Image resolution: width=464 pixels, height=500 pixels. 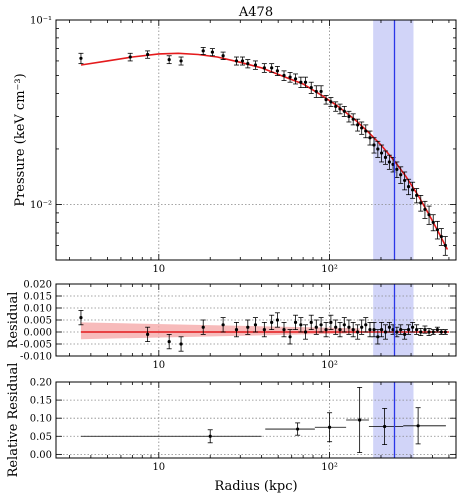 What do you see at coordinates (256, 320) in the screenshot?
I see `residual-plot-content` at bounding box center [256, 320].